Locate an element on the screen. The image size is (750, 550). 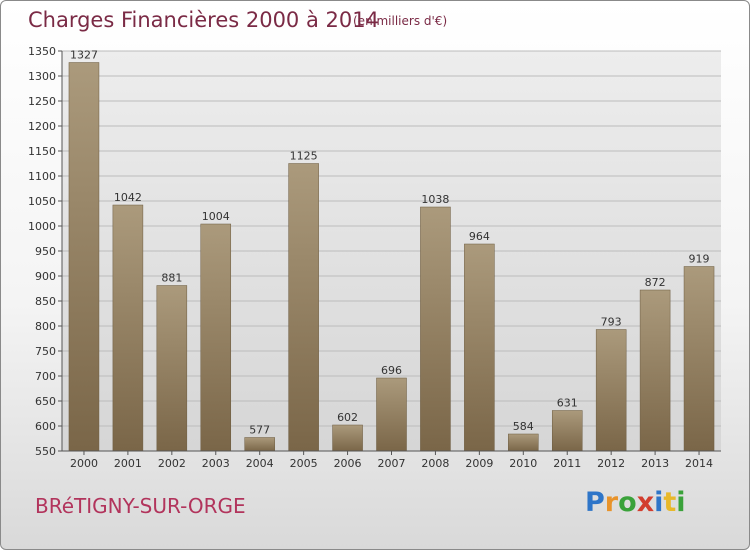
x-tick-label-2003: 2003 is located at coordinates (216, 463).